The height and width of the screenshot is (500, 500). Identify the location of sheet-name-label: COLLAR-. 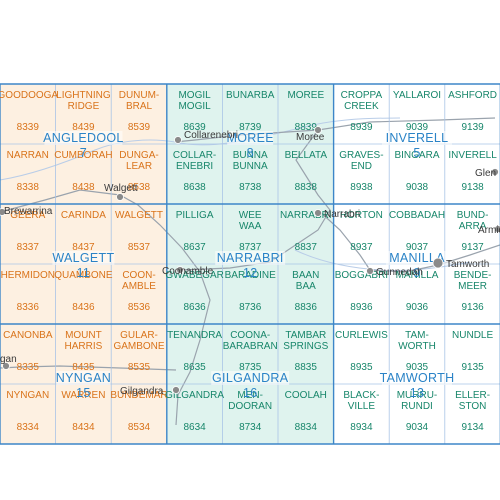
(194, 155).